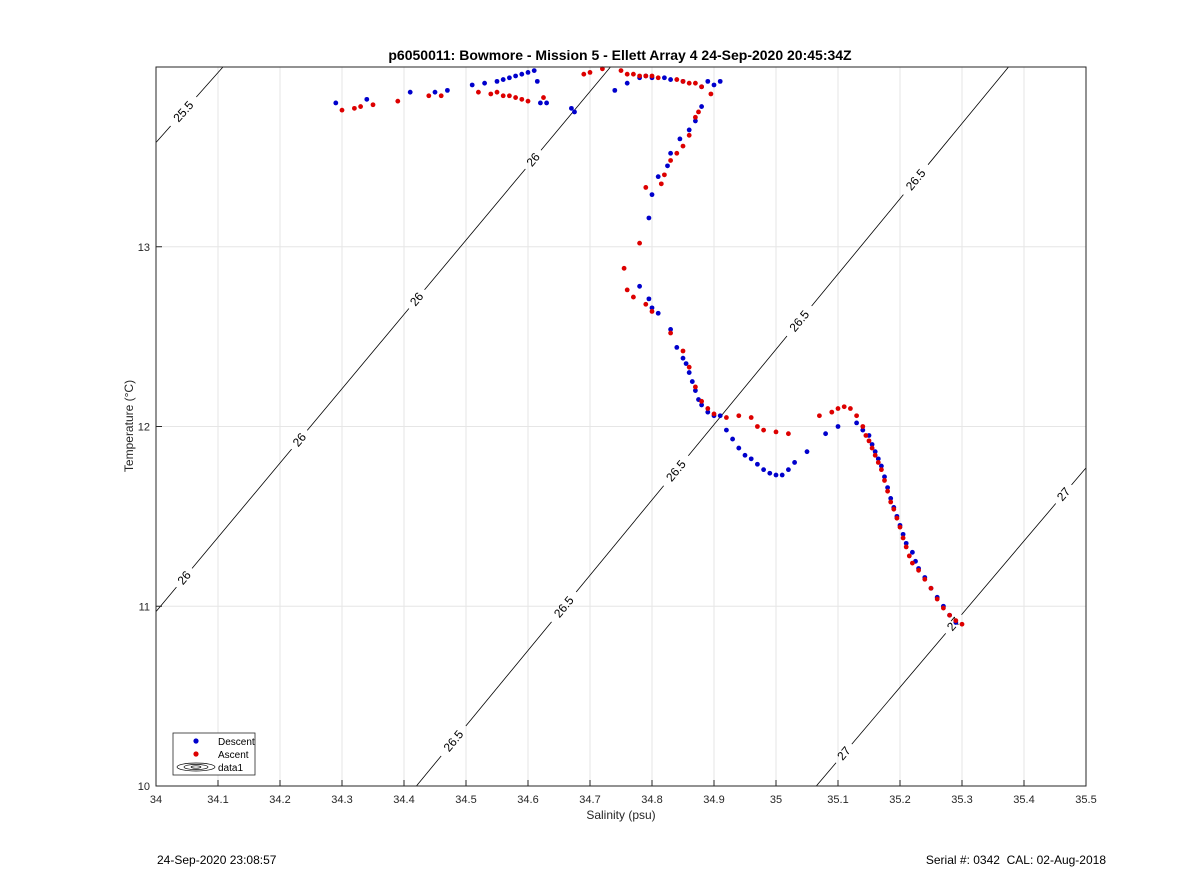  I want to click on legend-descent-label: Descent, so click(236, 742).